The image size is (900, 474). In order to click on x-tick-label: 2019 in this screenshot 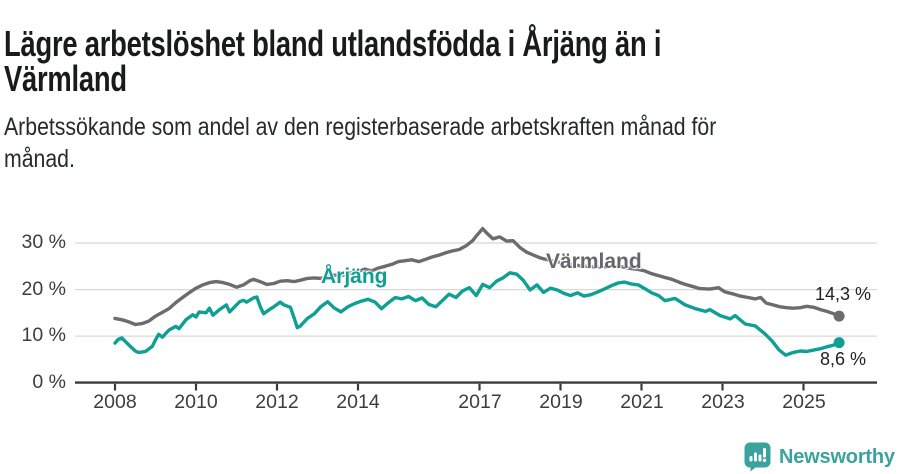, I will do `click(561, 402)`.